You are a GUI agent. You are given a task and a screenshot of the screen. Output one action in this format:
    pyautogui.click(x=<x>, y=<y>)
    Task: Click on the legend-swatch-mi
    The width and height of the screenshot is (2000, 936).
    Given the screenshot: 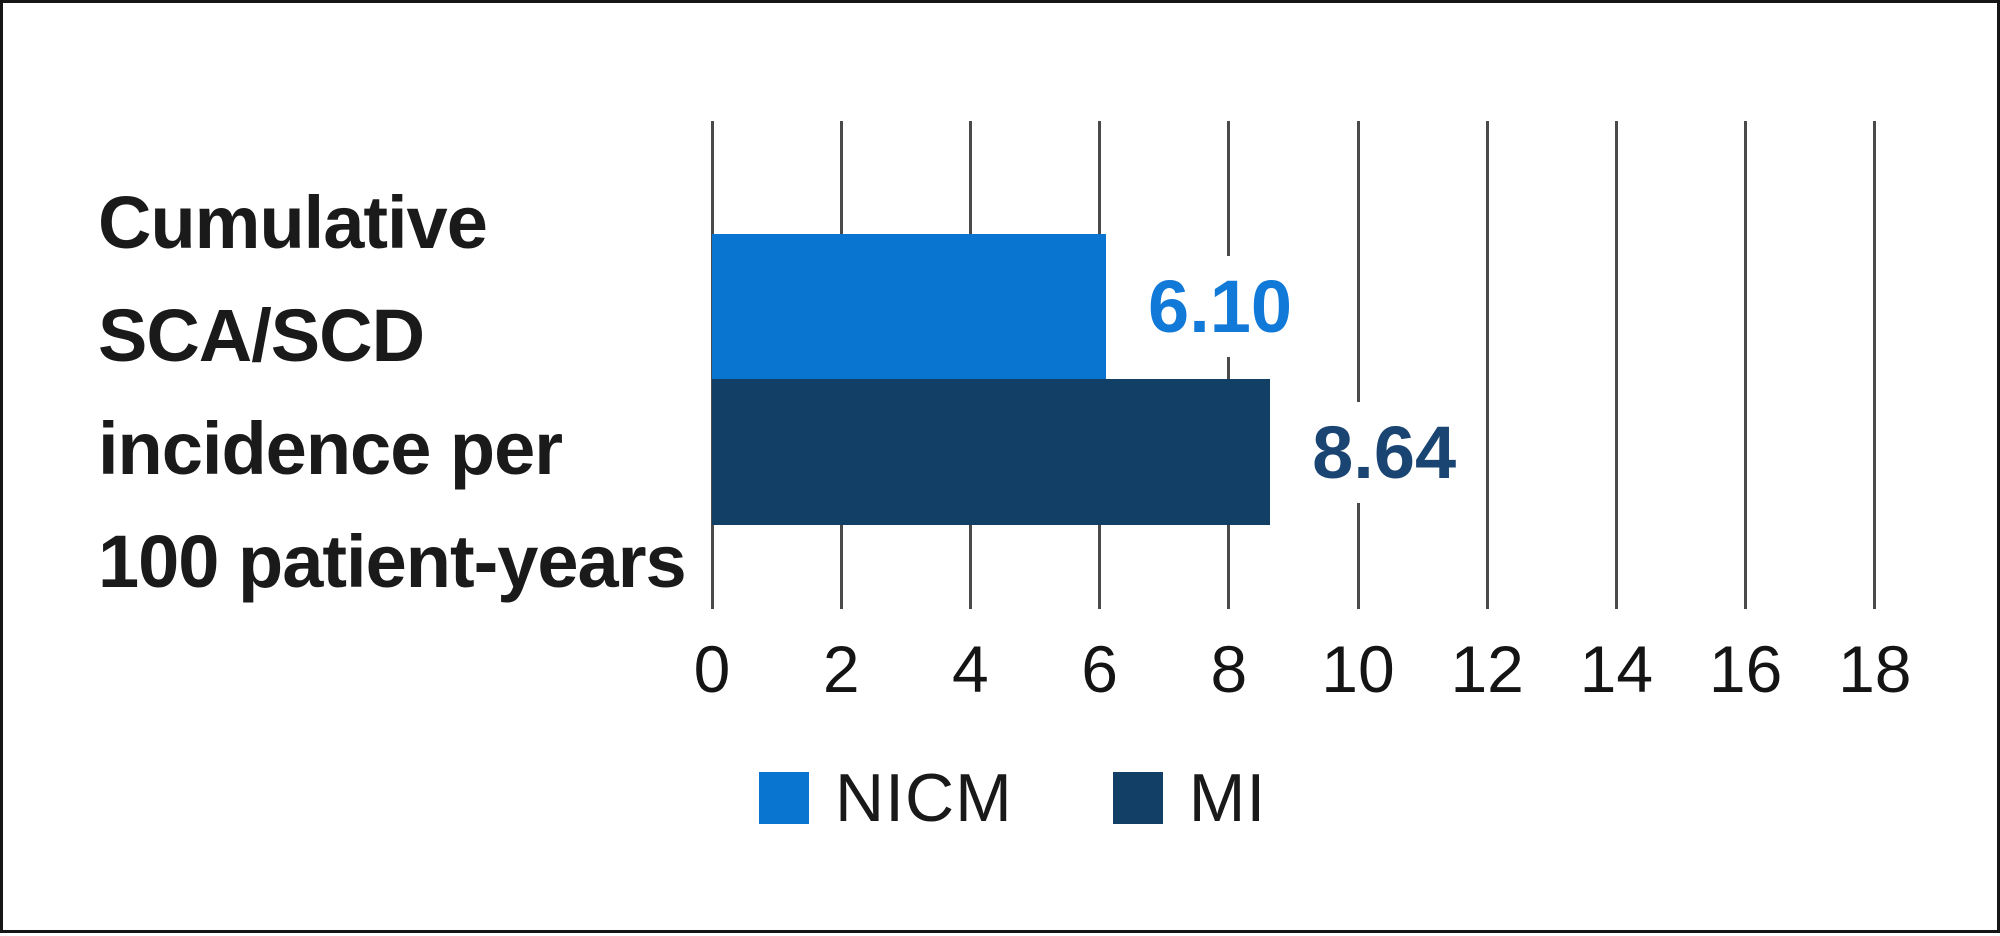 What is the action you would take?
    pyautogui.click(x=1137, y=798)
    